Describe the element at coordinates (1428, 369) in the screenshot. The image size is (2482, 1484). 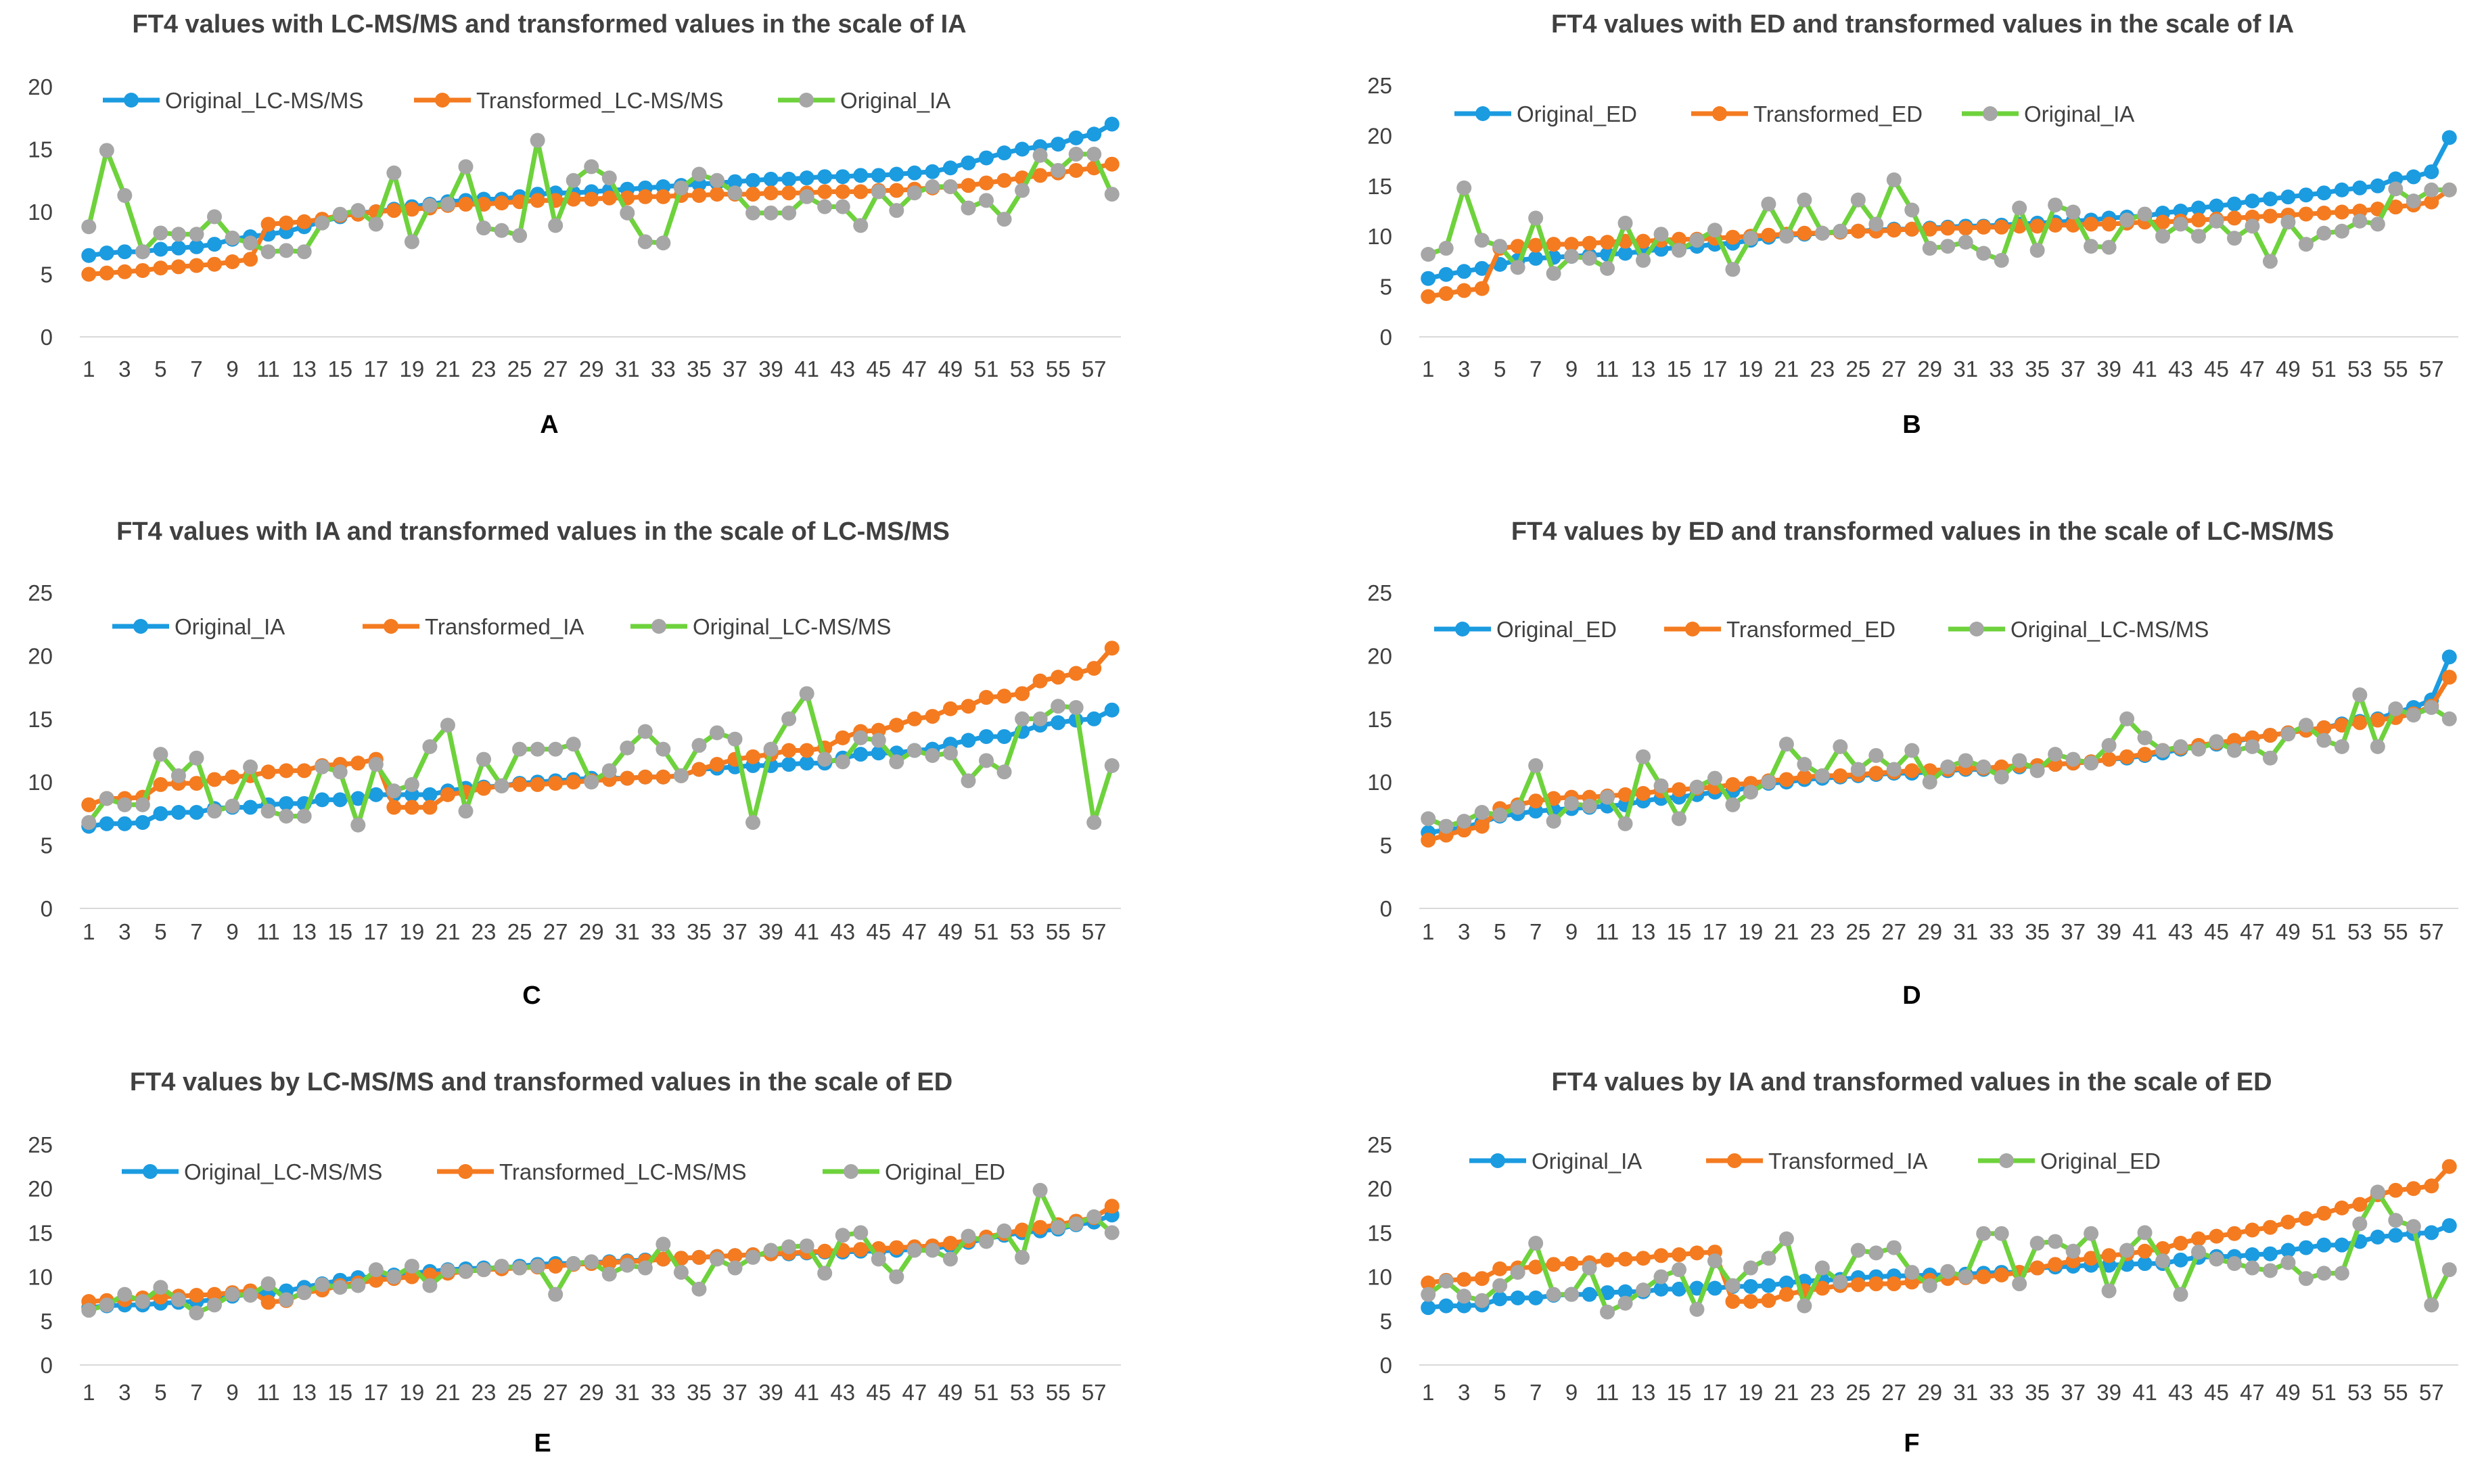
I see `x-tick-label: 1` at that location.